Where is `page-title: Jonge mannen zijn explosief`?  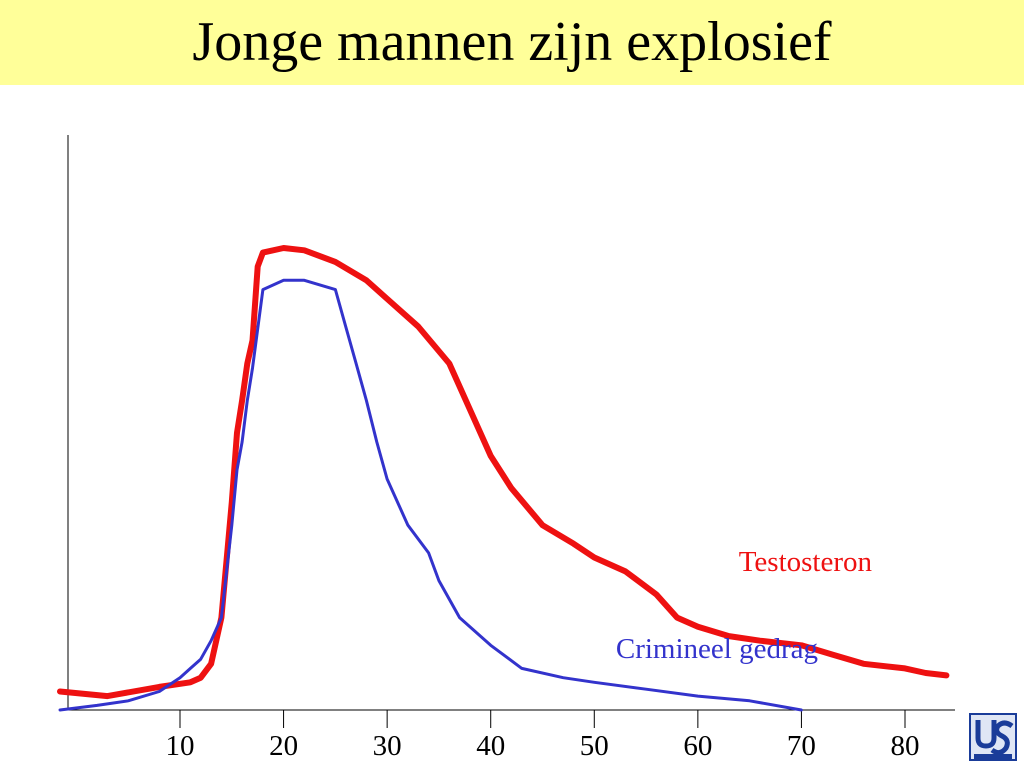 page-title: Jonge mannen zijn explosief is located at coordinates (512, 42).